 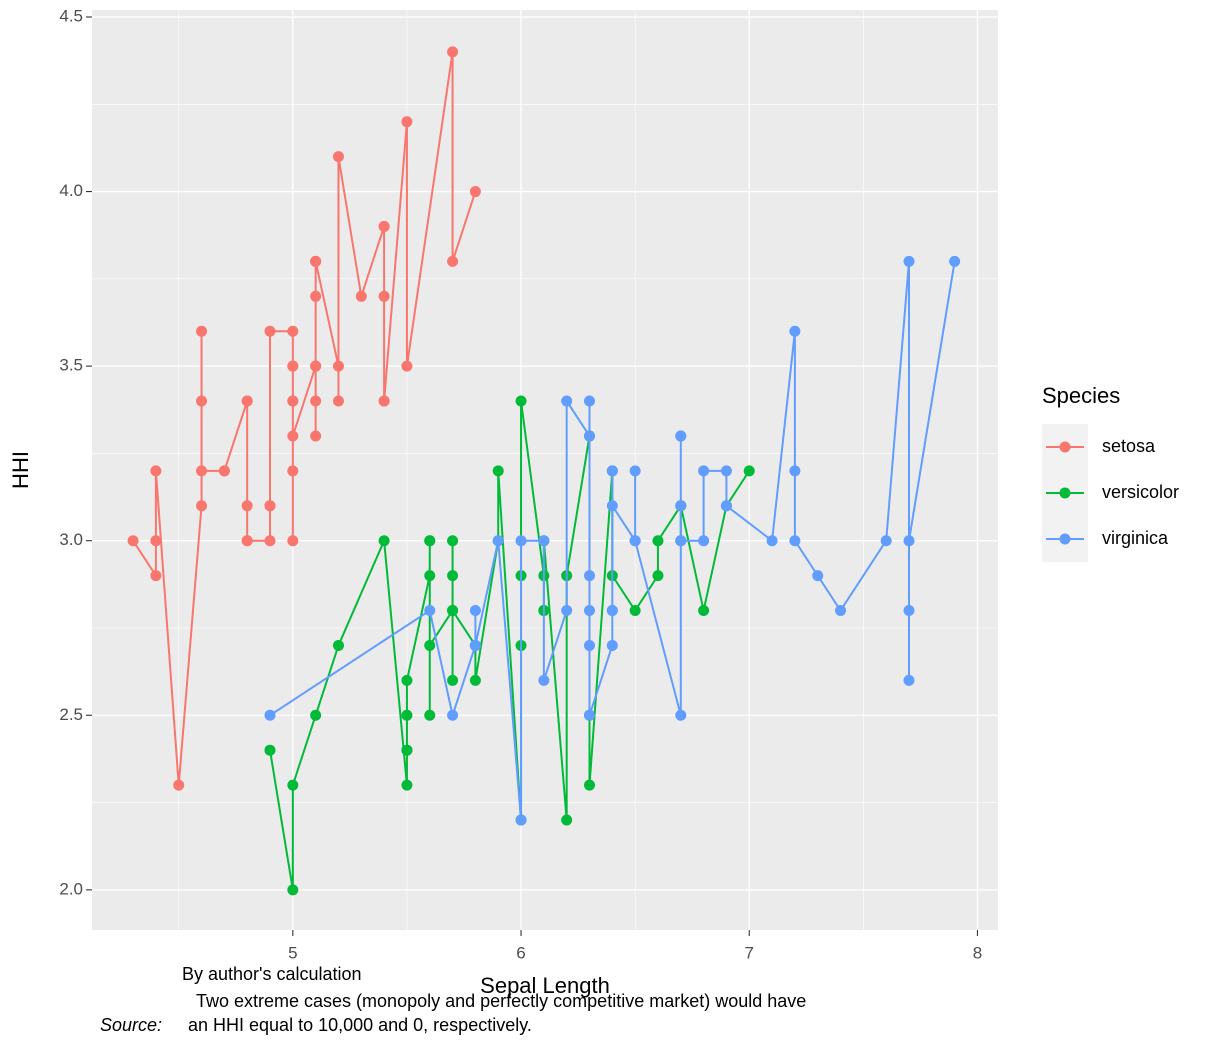 What do you see at coordinates (71, 888) in the screenshot?
I see `y-tick-label: 2.0` at bounding box center [71, 888].